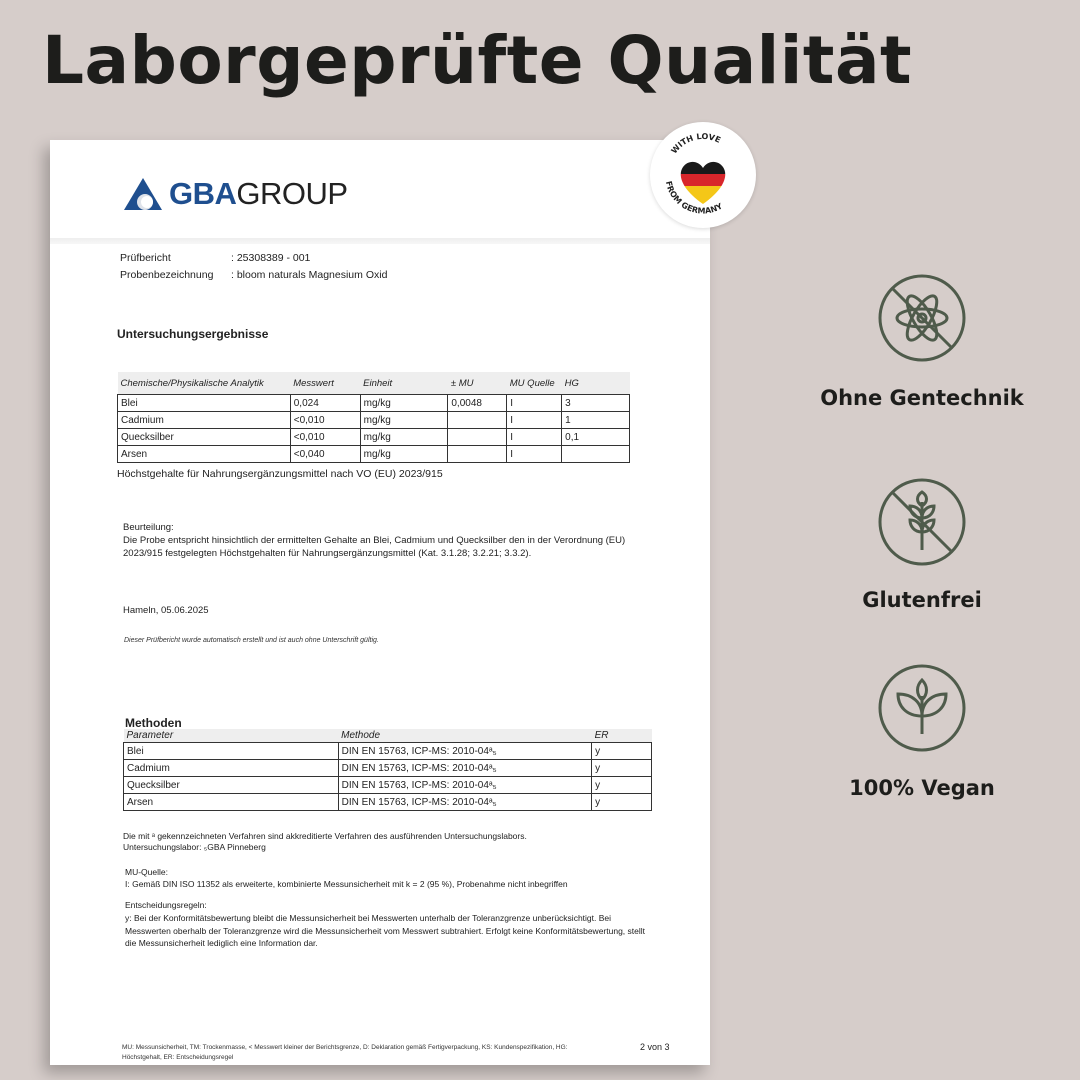 The height and width of the screenshot is (1080, 1080). I want to click on cell-max-level: 1, so click(595, 420).